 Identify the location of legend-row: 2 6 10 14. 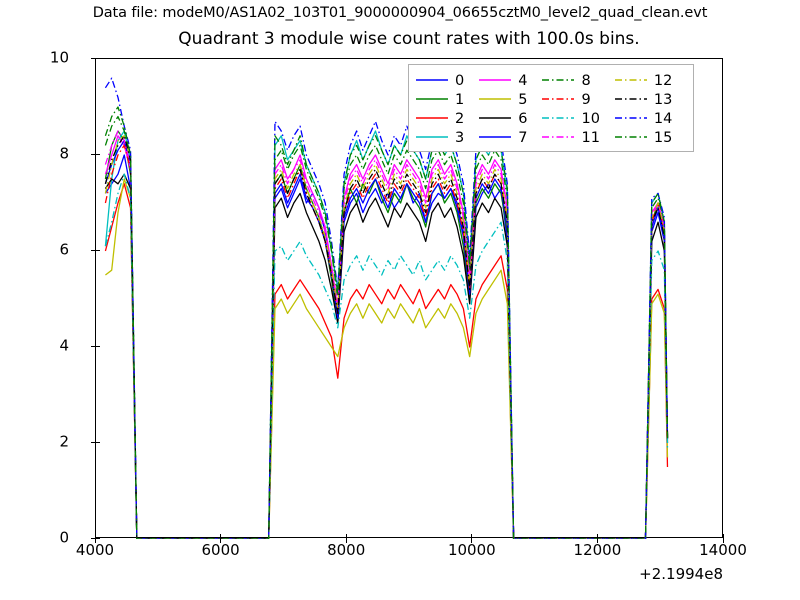
(550, 117).